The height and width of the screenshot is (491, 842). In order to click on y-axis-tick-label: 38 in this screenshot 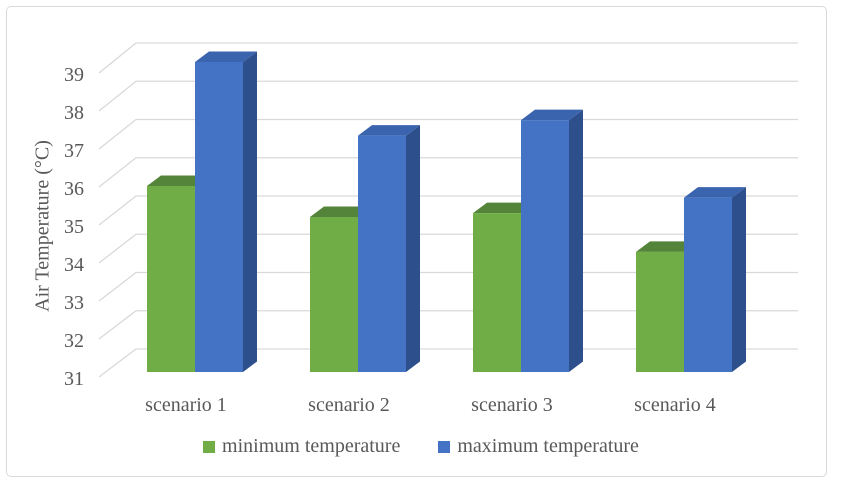, I will do `click(74, 113)`.